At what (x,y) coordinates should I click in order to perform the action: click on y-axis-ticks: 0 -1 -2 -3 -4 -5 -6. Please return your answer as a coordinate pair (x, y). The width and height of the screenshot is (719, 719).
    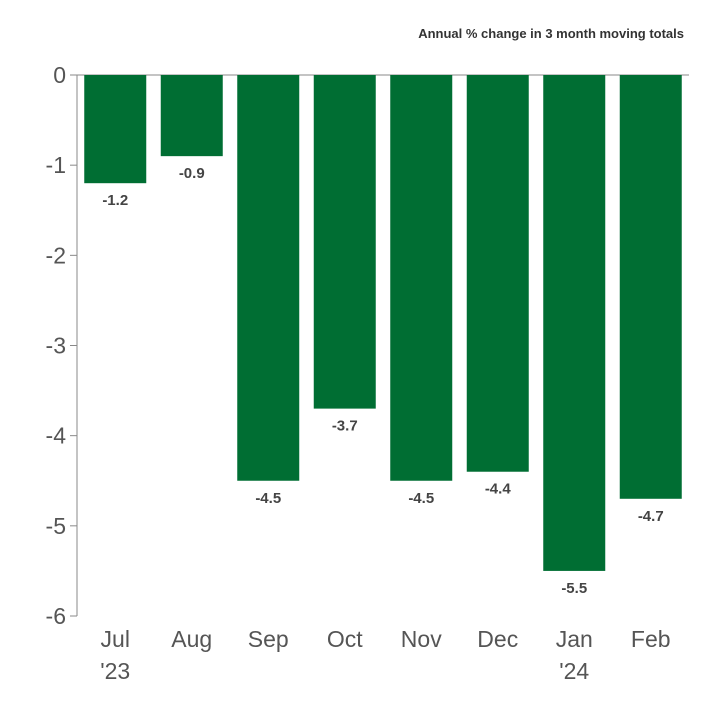
    Looking at the image, I should click on (61, 345).